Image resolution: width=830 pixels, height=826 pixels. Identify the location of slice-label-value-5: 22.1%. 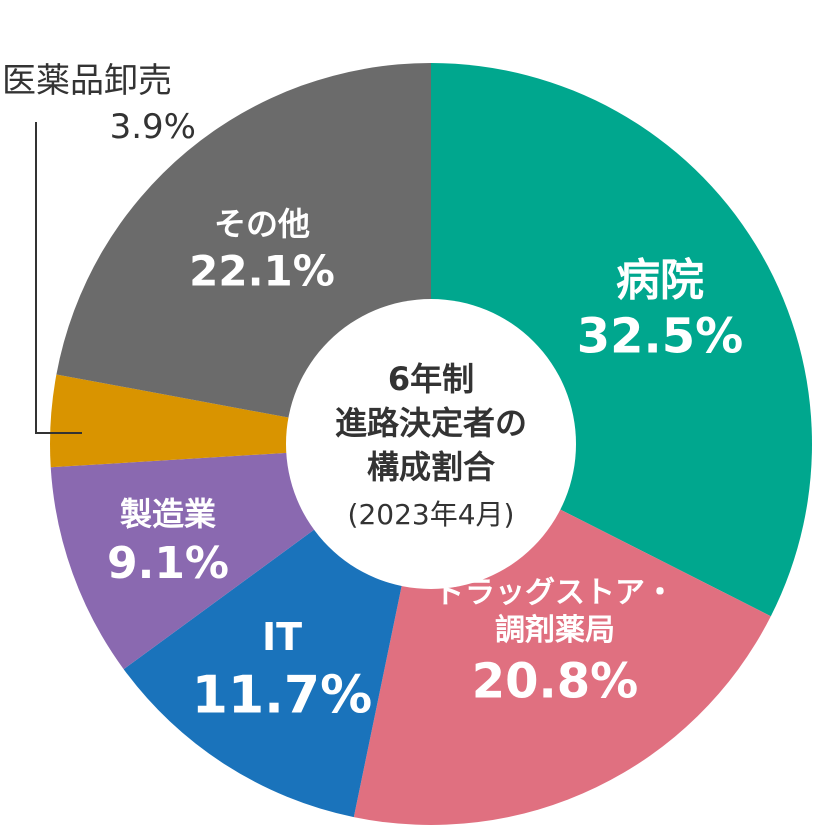
(262, 270).